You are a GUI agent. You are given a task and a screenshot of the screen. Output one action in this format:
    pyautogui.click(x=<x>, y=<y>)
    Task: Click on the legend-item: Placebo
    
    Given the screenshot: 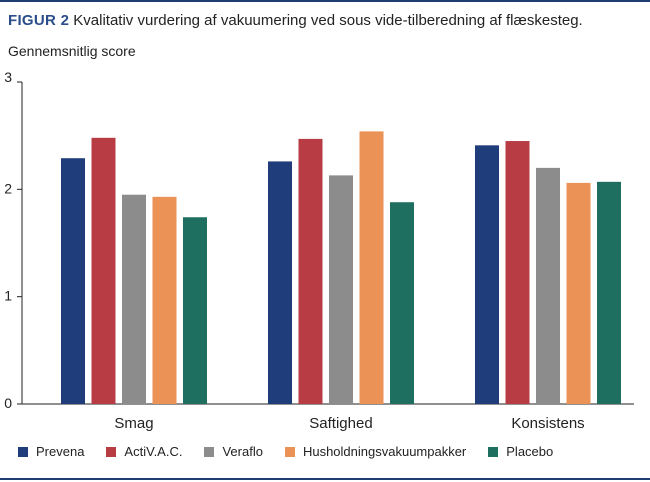 What is the action you would take?
    pyautogui.click(x=520, y=451)
    